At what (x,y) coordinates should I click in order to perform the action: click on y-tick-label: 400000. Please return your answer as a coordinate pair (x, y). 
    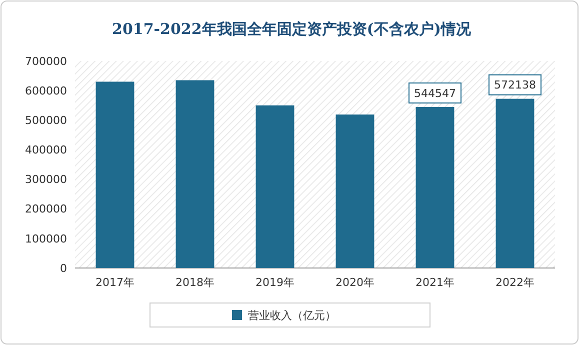
    Looking at the image, I should click on (46, 150).